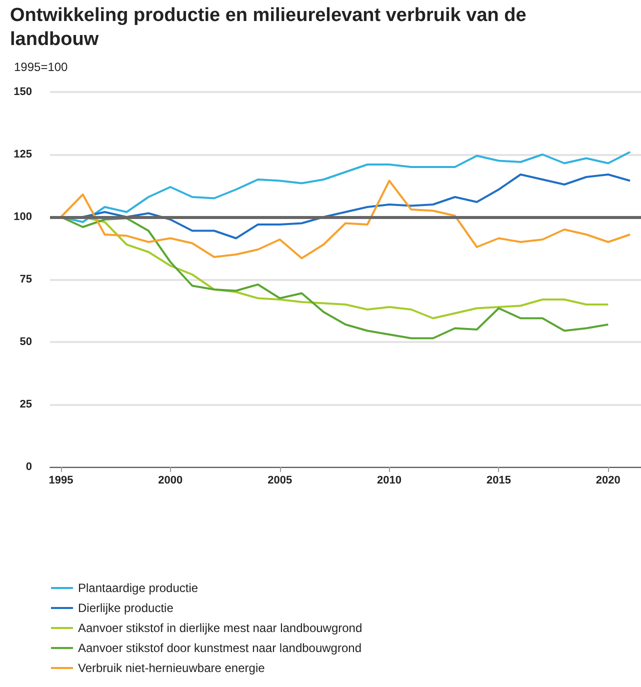 The image size is (641, 687). What do you see at coordinates (269, 28) in the screenshot?
I see `chart-title: Ontwikkeling productie en milieurelevant verbruik van de landbouw` at bounding box center [269, 28].